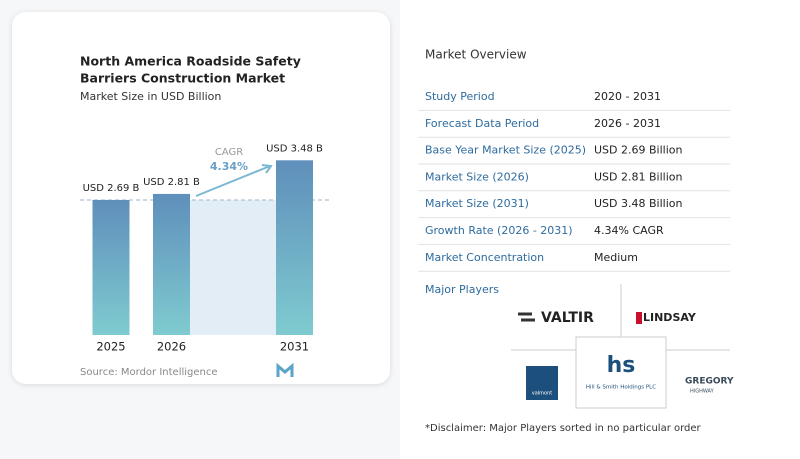  I want to click on player-logo: valmont, so click(542, 394).